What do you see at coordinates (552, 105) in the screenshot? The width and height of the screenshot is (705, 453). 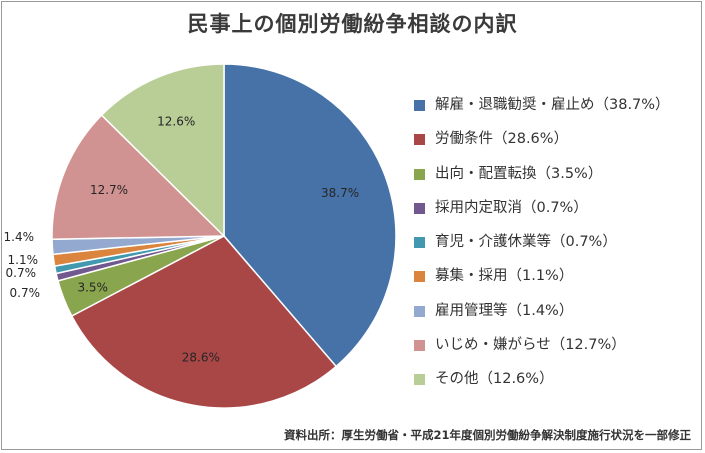 I see `legend-label: 解雇・退職勧奨・雇止め（38.7%）` at bounding box center [552, 105].